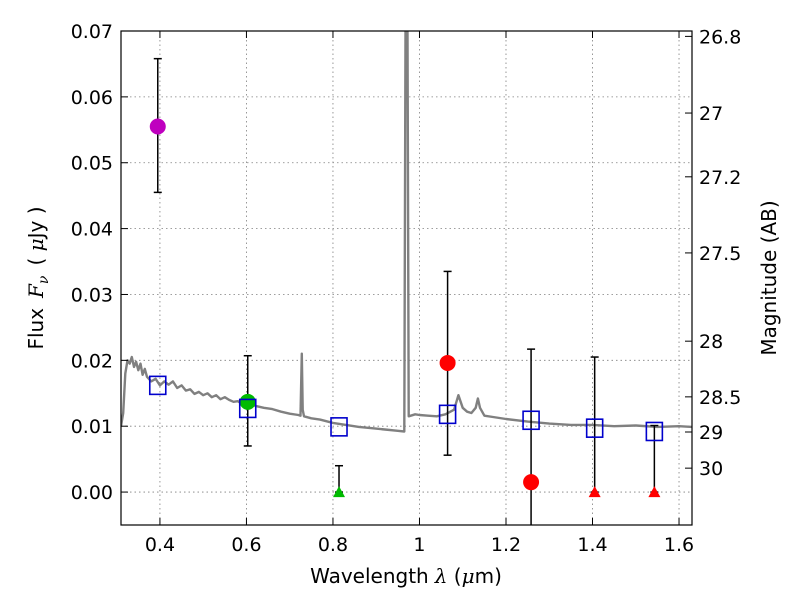  Describe the element at coordinates (506, 545) in the screenshot. I see `x-tick-label: 1.2` at that location.